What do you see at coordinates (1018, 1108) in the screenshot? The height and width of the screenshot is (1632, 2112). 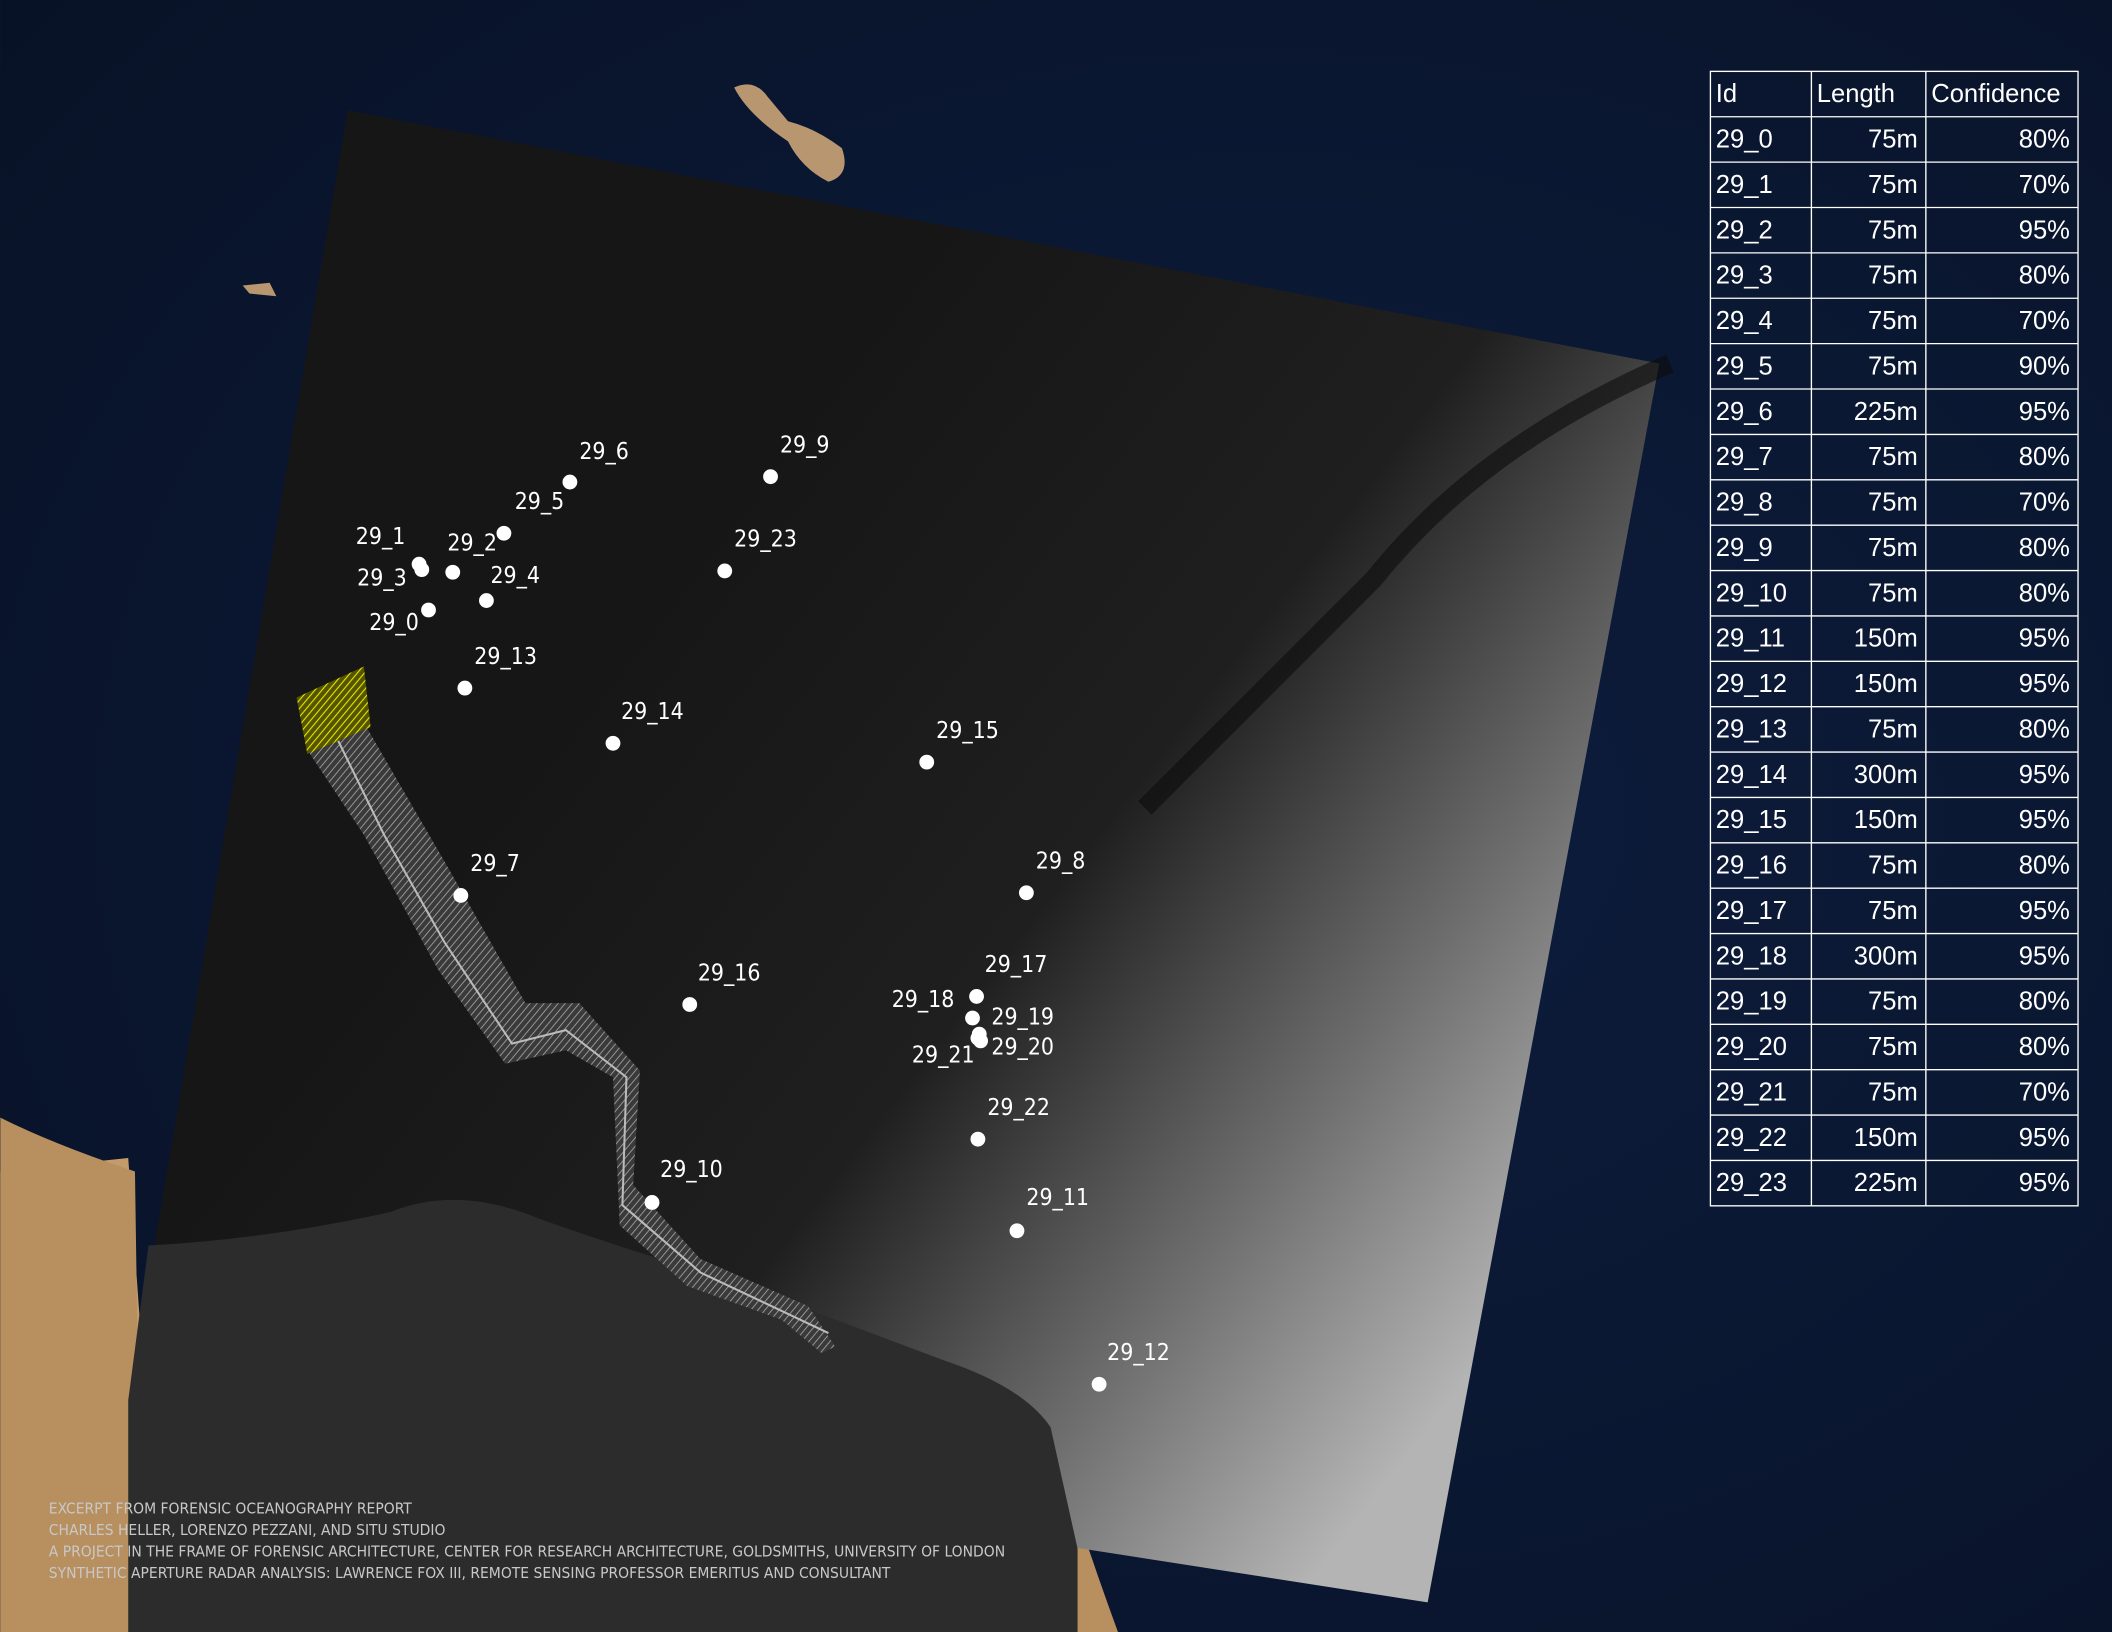 I see `point-label: 29_22` at bounding box center [1018, 1108].